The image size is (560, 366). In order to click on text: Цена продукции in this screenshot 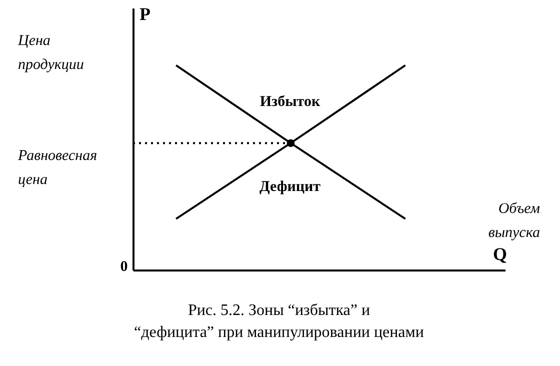, I will do `click(50, 53)`.